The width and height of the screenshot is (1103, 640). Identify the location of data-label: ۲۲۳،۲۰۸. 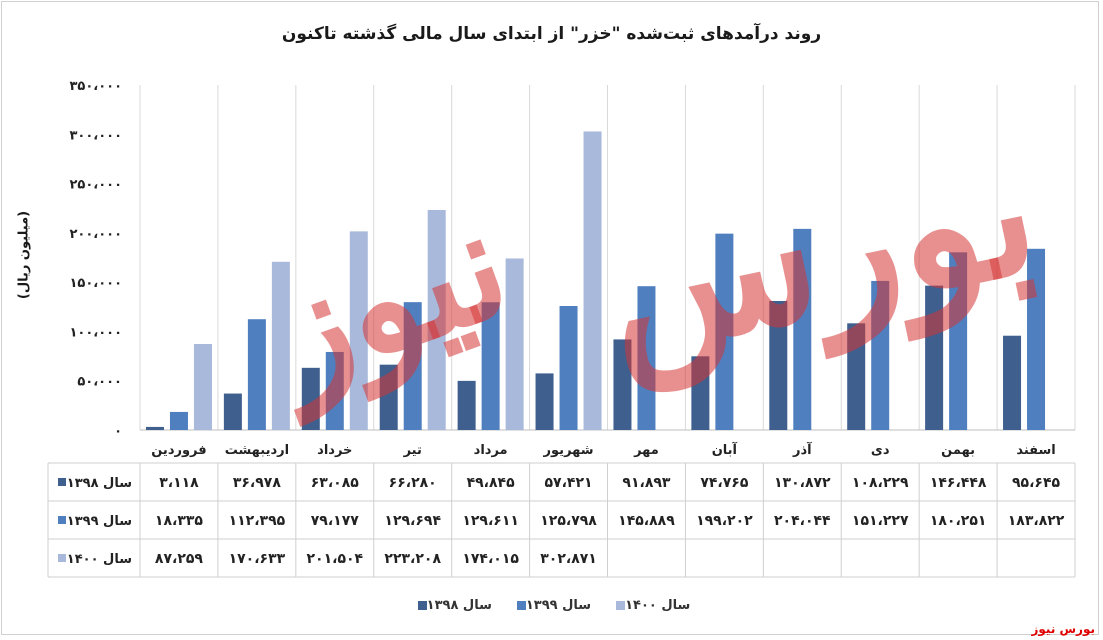
(412, 559).